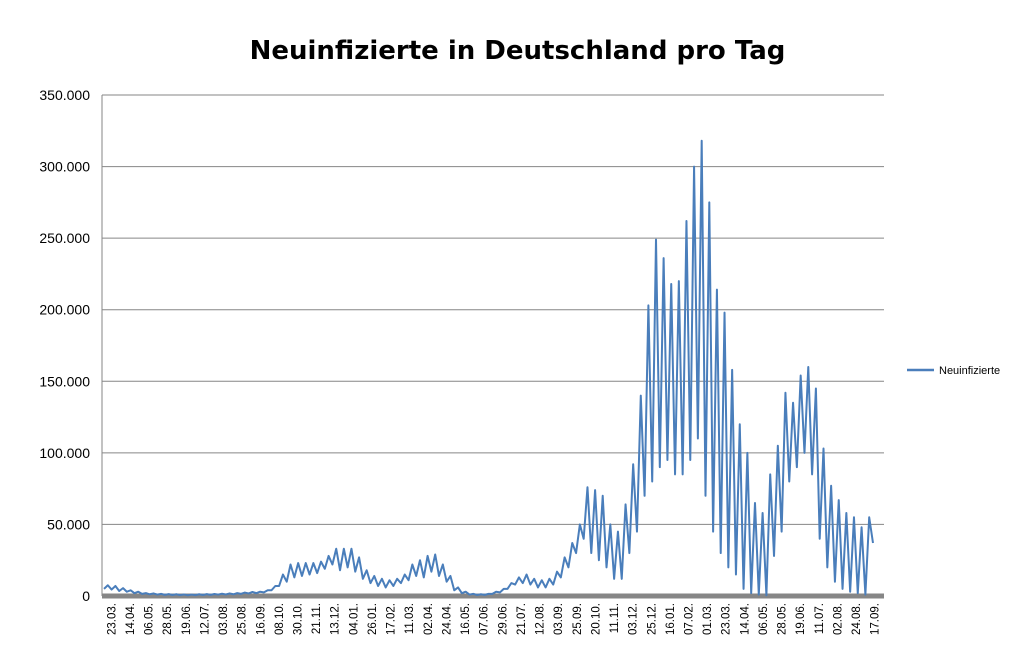 This screenshot has height=670, width=1015. Describe the element at coordinates (578, 619) in the screenshot. I see `x-tick-label: 25.09.` at that location.